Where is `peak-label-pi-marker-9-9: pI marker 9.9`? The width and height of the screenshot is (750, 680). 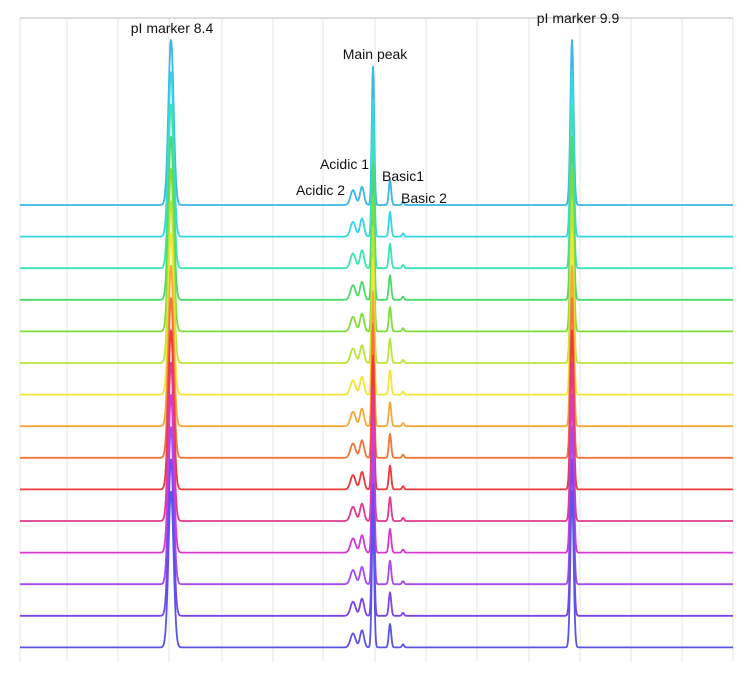 peak-label-pi-marker-9-9: pI marker 9.9 is located at coordinates (578, 18).